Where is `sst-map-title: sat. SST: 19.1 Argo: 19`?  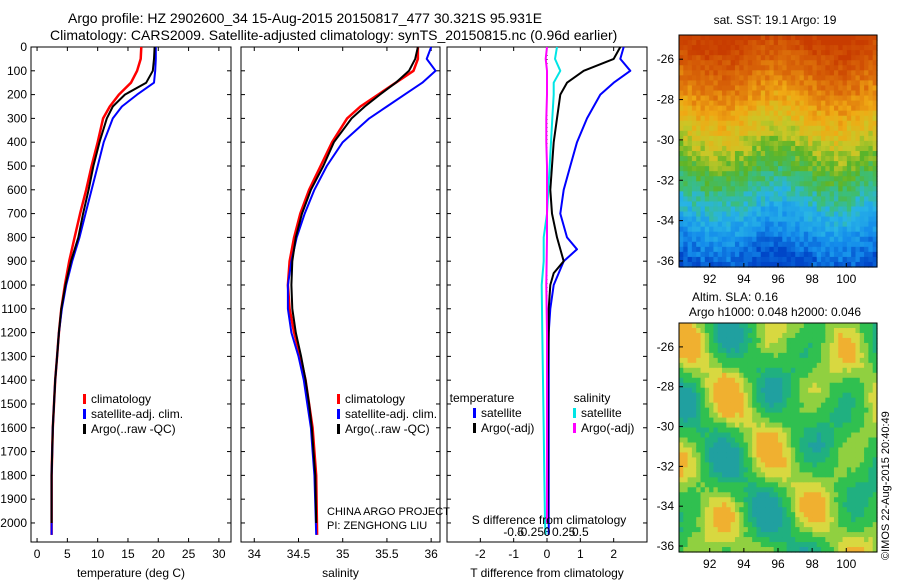
sst-map-title: sat. SST: 19.1 Argo: 19 is located at coordinates (775, 20).